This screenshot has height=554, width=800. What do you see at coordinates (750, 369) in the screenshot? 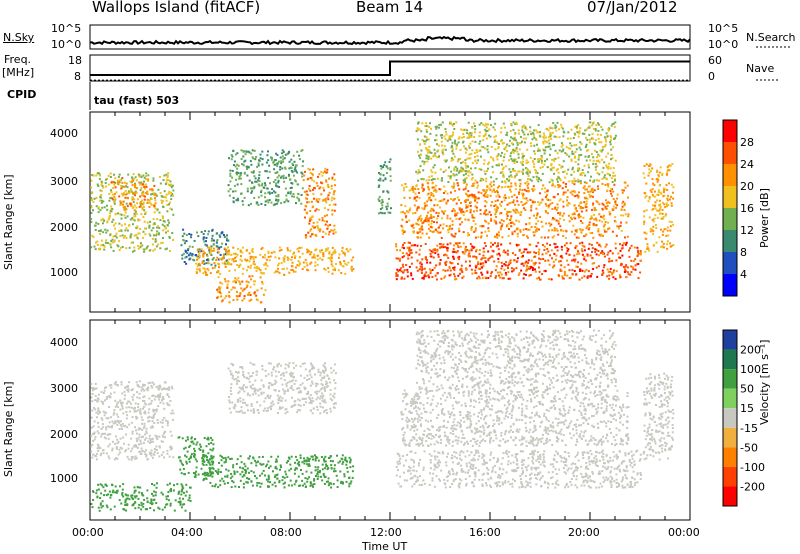
I see `colorbar-tick-label: 100` at bounding box center [750, 369].